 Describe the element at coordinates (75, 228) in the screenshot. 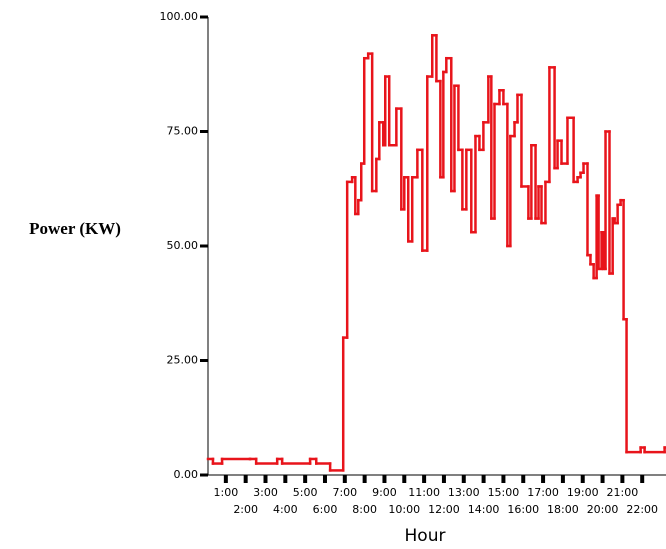

I see `y-axis-label: Power (KW)` at that location.